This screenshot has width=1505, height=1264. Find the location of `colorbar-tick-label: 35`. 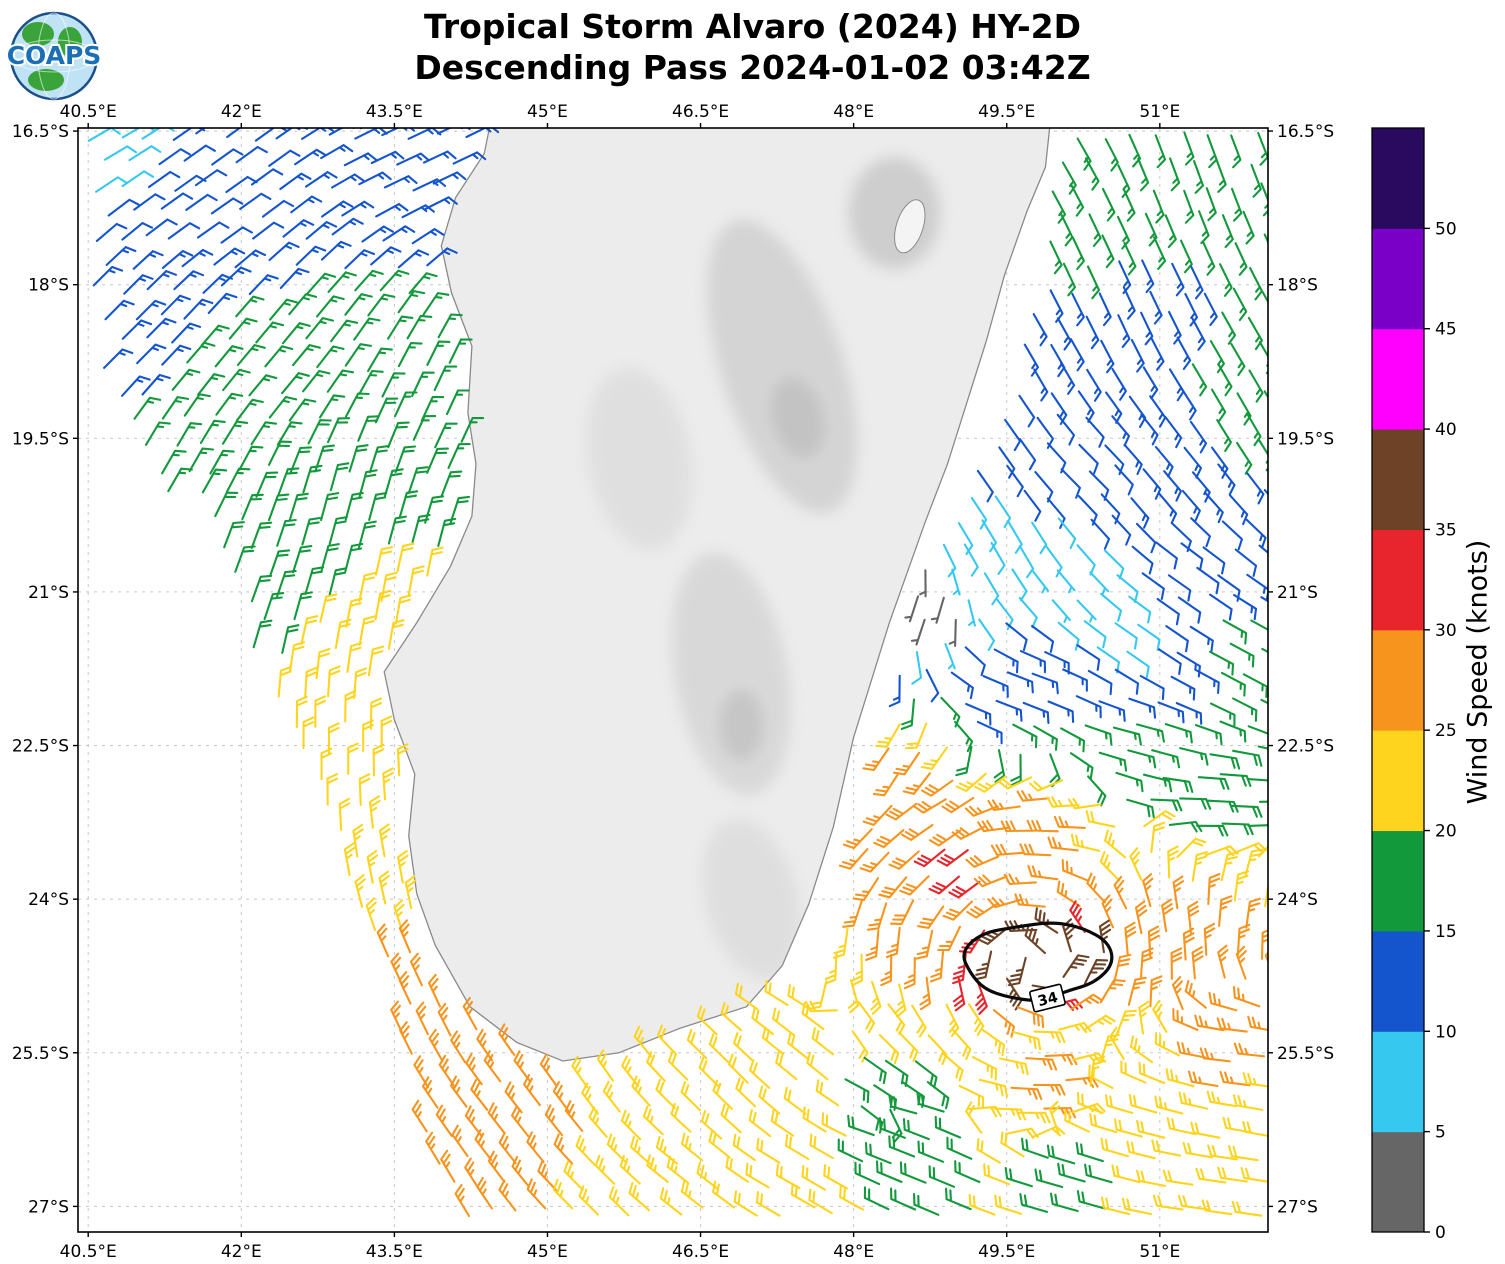

colorbar-tick-label: 35 is located at coordinates (1446, 530).